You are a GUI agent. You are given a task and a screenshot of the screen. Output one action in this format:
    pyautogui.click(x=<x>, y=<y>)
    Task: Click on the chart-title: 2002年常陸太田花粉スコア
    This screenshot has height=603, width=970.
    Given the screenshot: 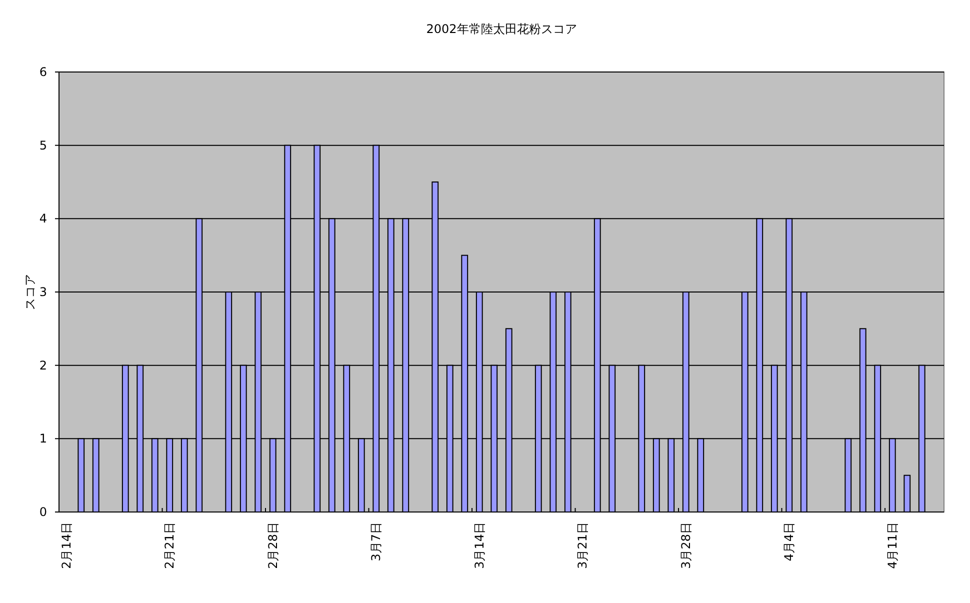 What is the action you would take?
    pyautogui.click(x=501, y=29)
    